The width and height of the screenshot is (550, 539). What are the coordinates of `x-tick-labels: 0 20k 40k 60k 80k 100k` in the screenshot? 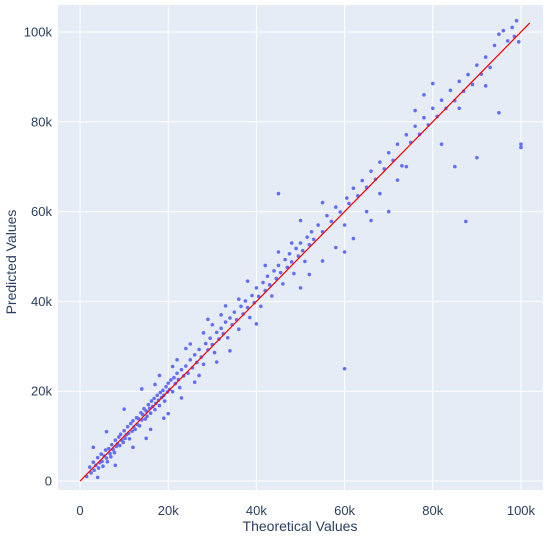 It's located at (305, 510).